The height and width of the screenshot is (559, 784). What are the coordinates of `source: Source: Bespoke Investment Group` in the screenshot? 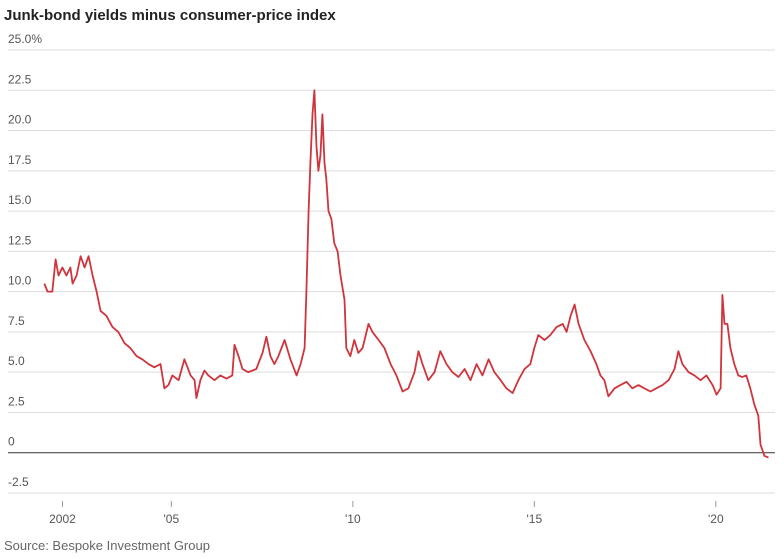 It's located at (107, 545).